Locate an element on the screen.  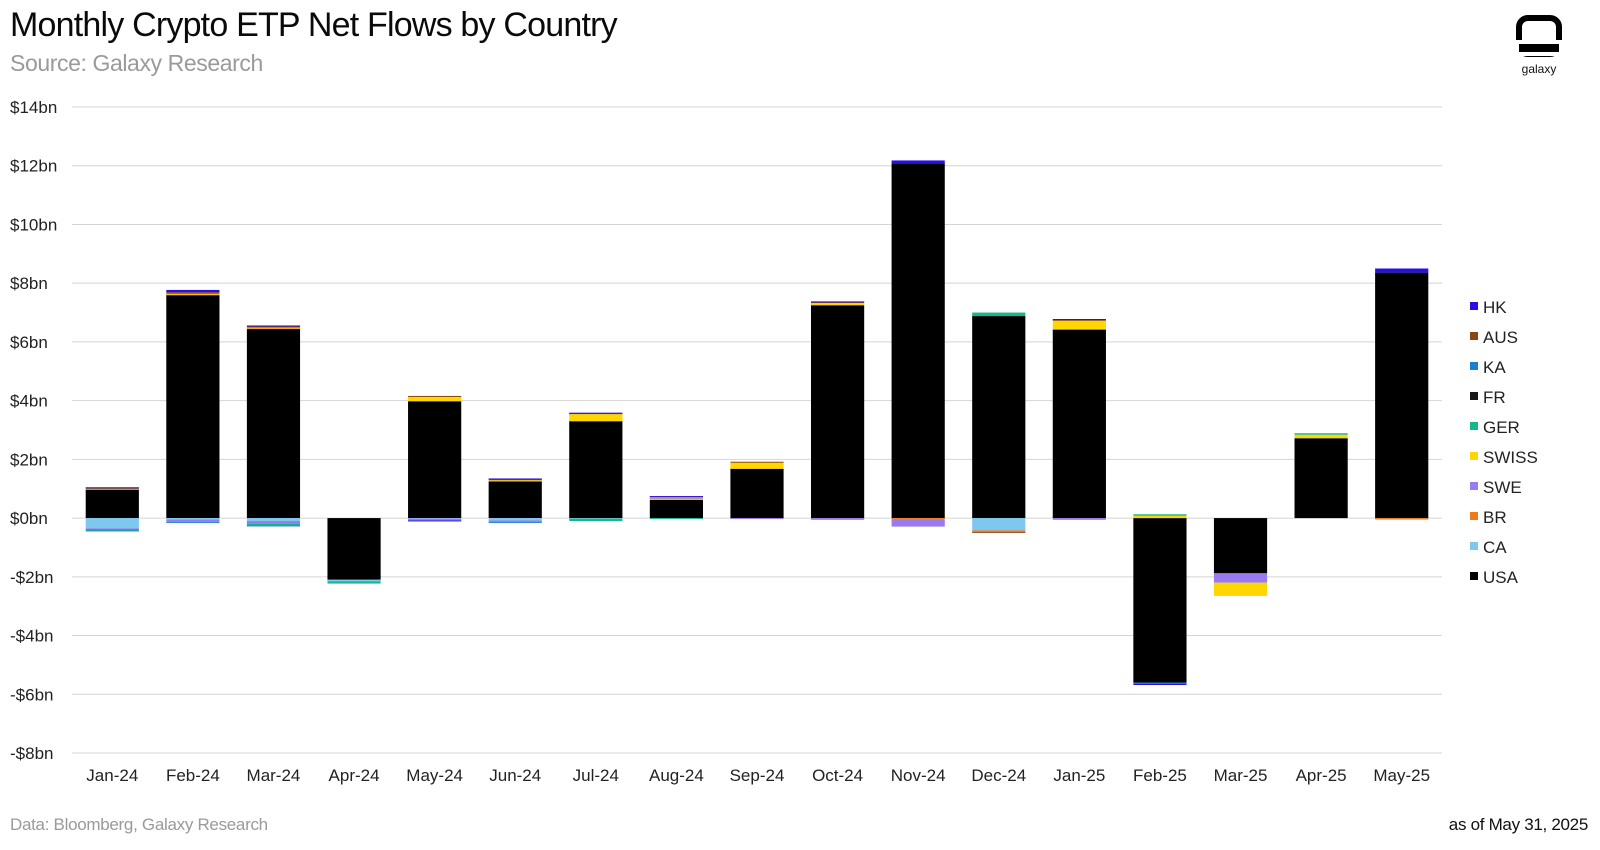
x-tick-label: Jan-25 is located at coordinates (1079, 775).